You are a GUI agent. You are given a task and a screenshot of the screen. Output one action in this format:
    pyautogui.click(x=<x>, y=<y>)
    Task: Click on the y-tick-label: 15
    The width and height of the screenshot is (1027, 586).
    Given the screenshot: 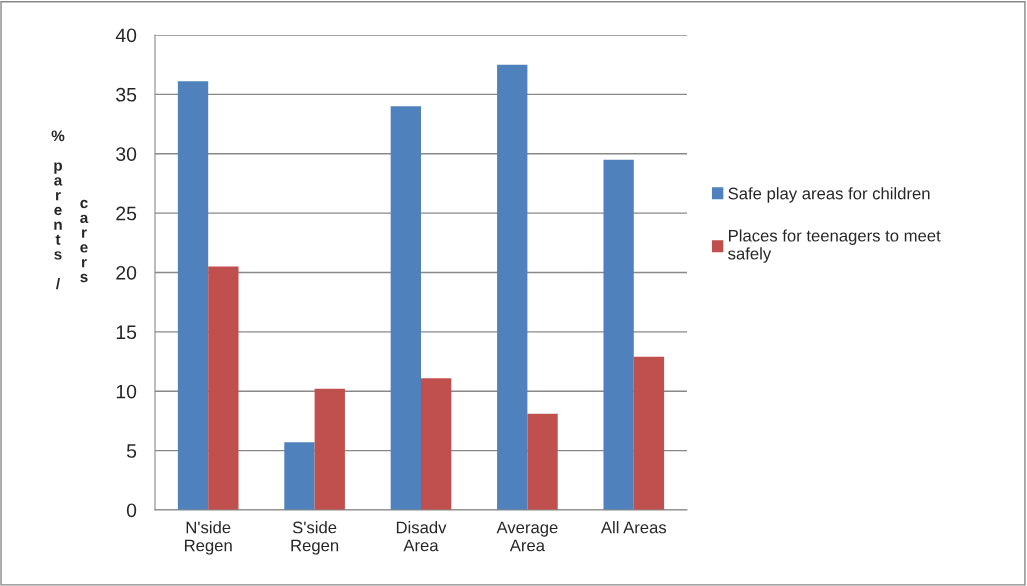 What is the action you would take?
    pyautogui.click(x=126, y=332)
    